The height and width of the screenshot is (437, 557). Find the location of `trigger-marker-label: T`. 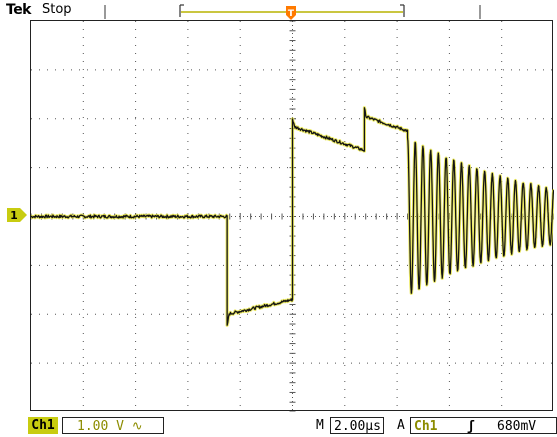

trigger-marker-label: T is located at coordinates (291, 14).